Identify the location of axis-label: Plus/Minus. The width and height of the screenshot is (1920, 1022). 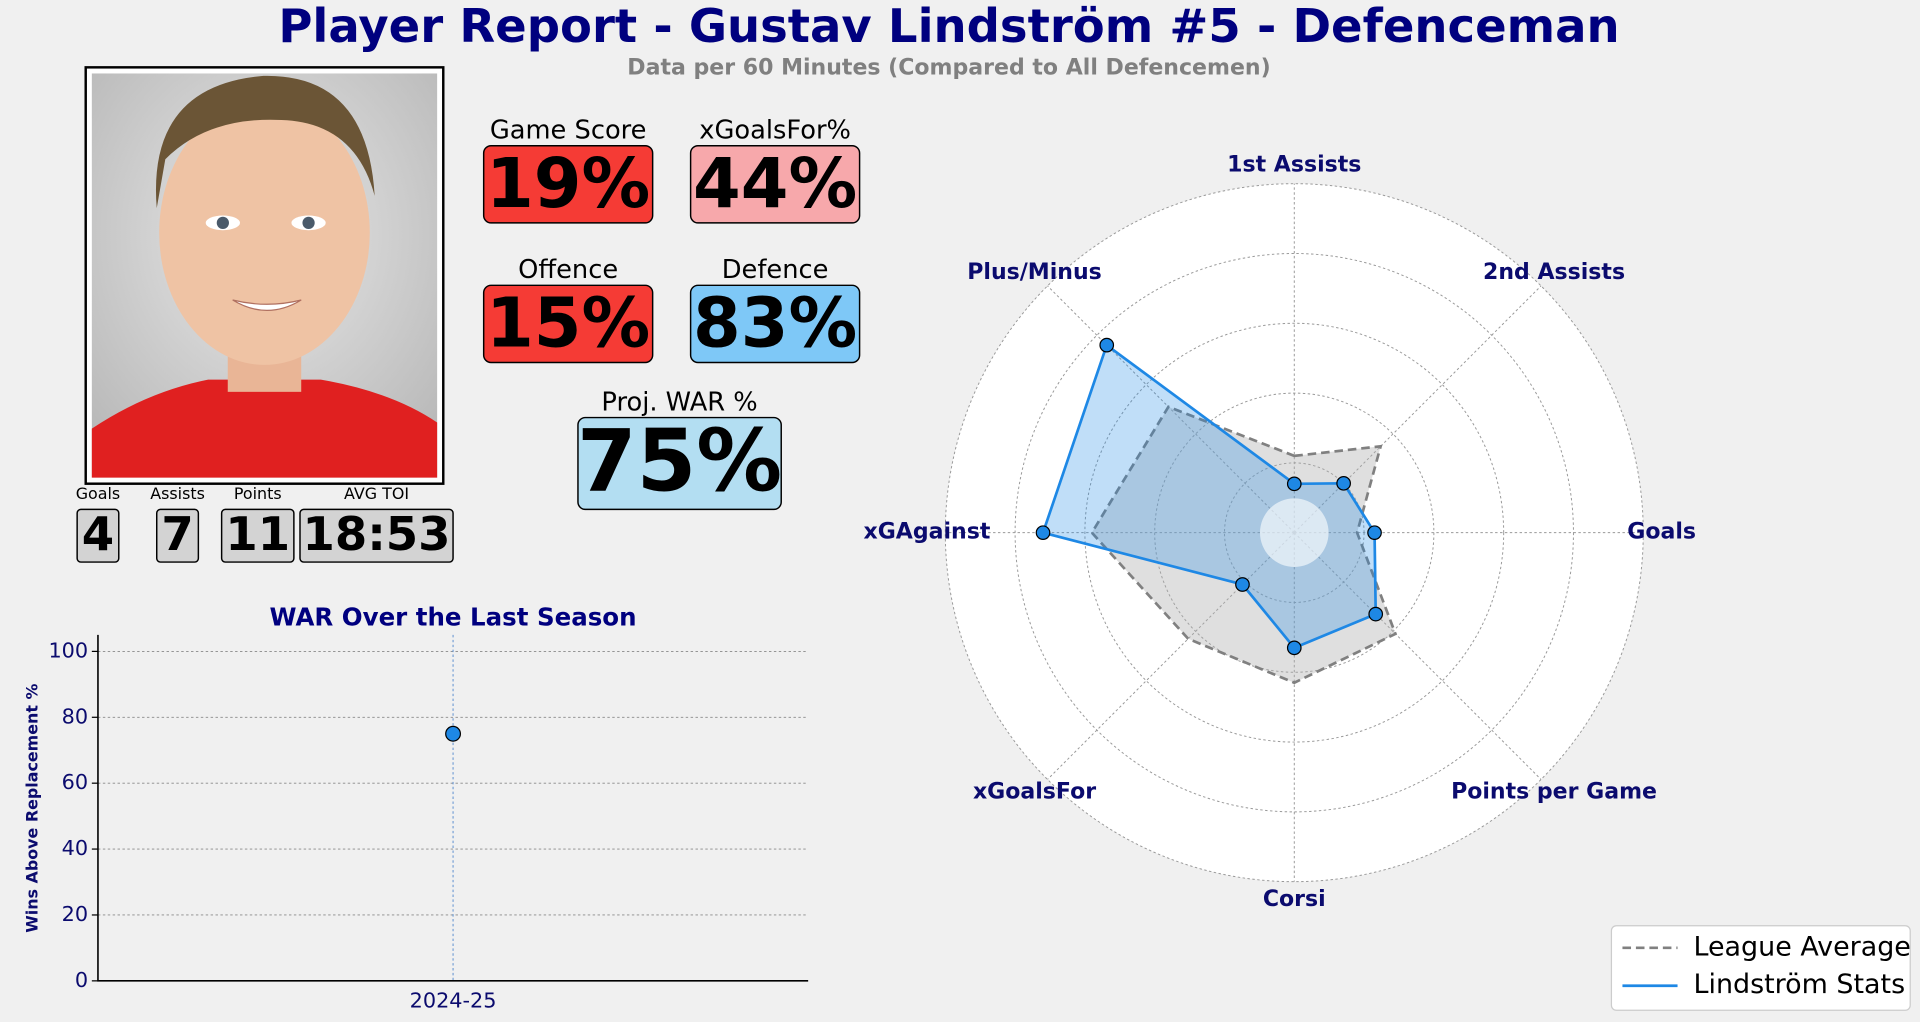
(1034, 272).